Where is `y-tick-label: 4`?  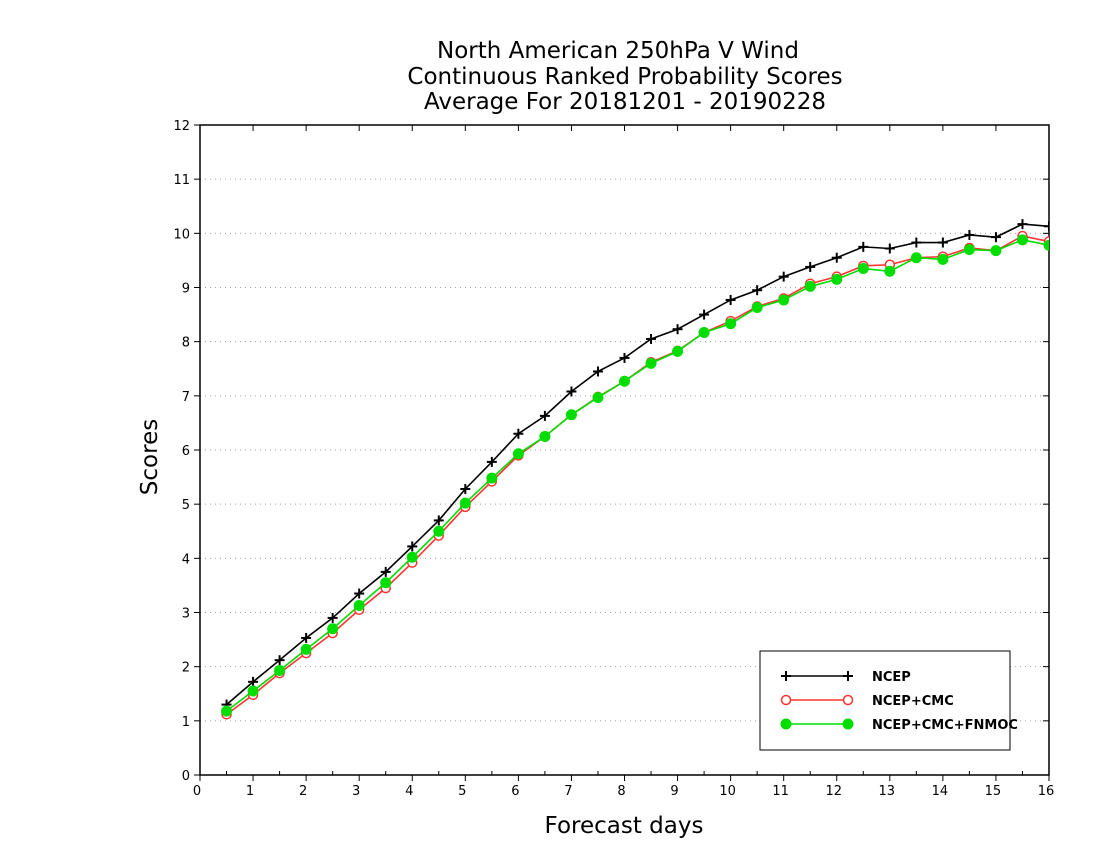
y-tick-label: 4 is located at coordinates (186, 559).